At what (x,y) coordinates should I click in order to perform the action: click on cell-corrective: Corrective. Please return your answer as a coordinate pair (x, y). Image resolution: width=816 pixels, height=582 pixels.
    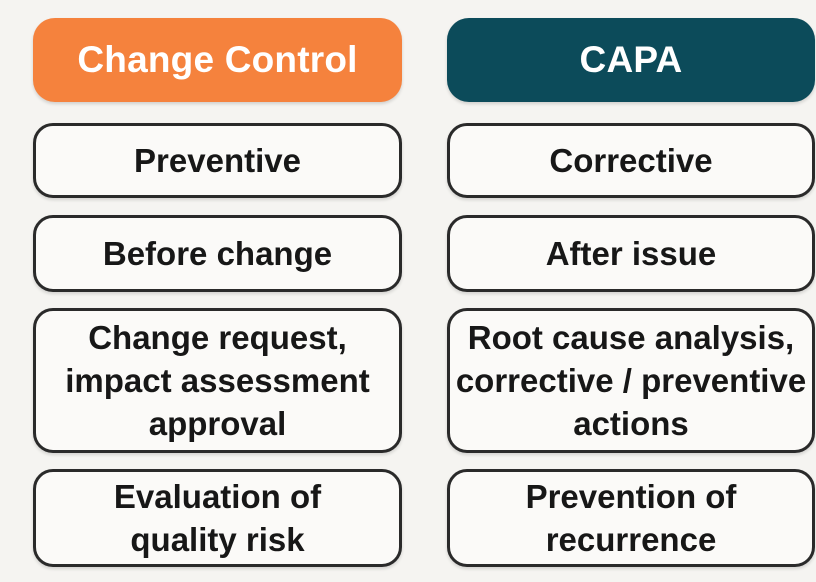
    Looking at the image, I should click on (631, 160).